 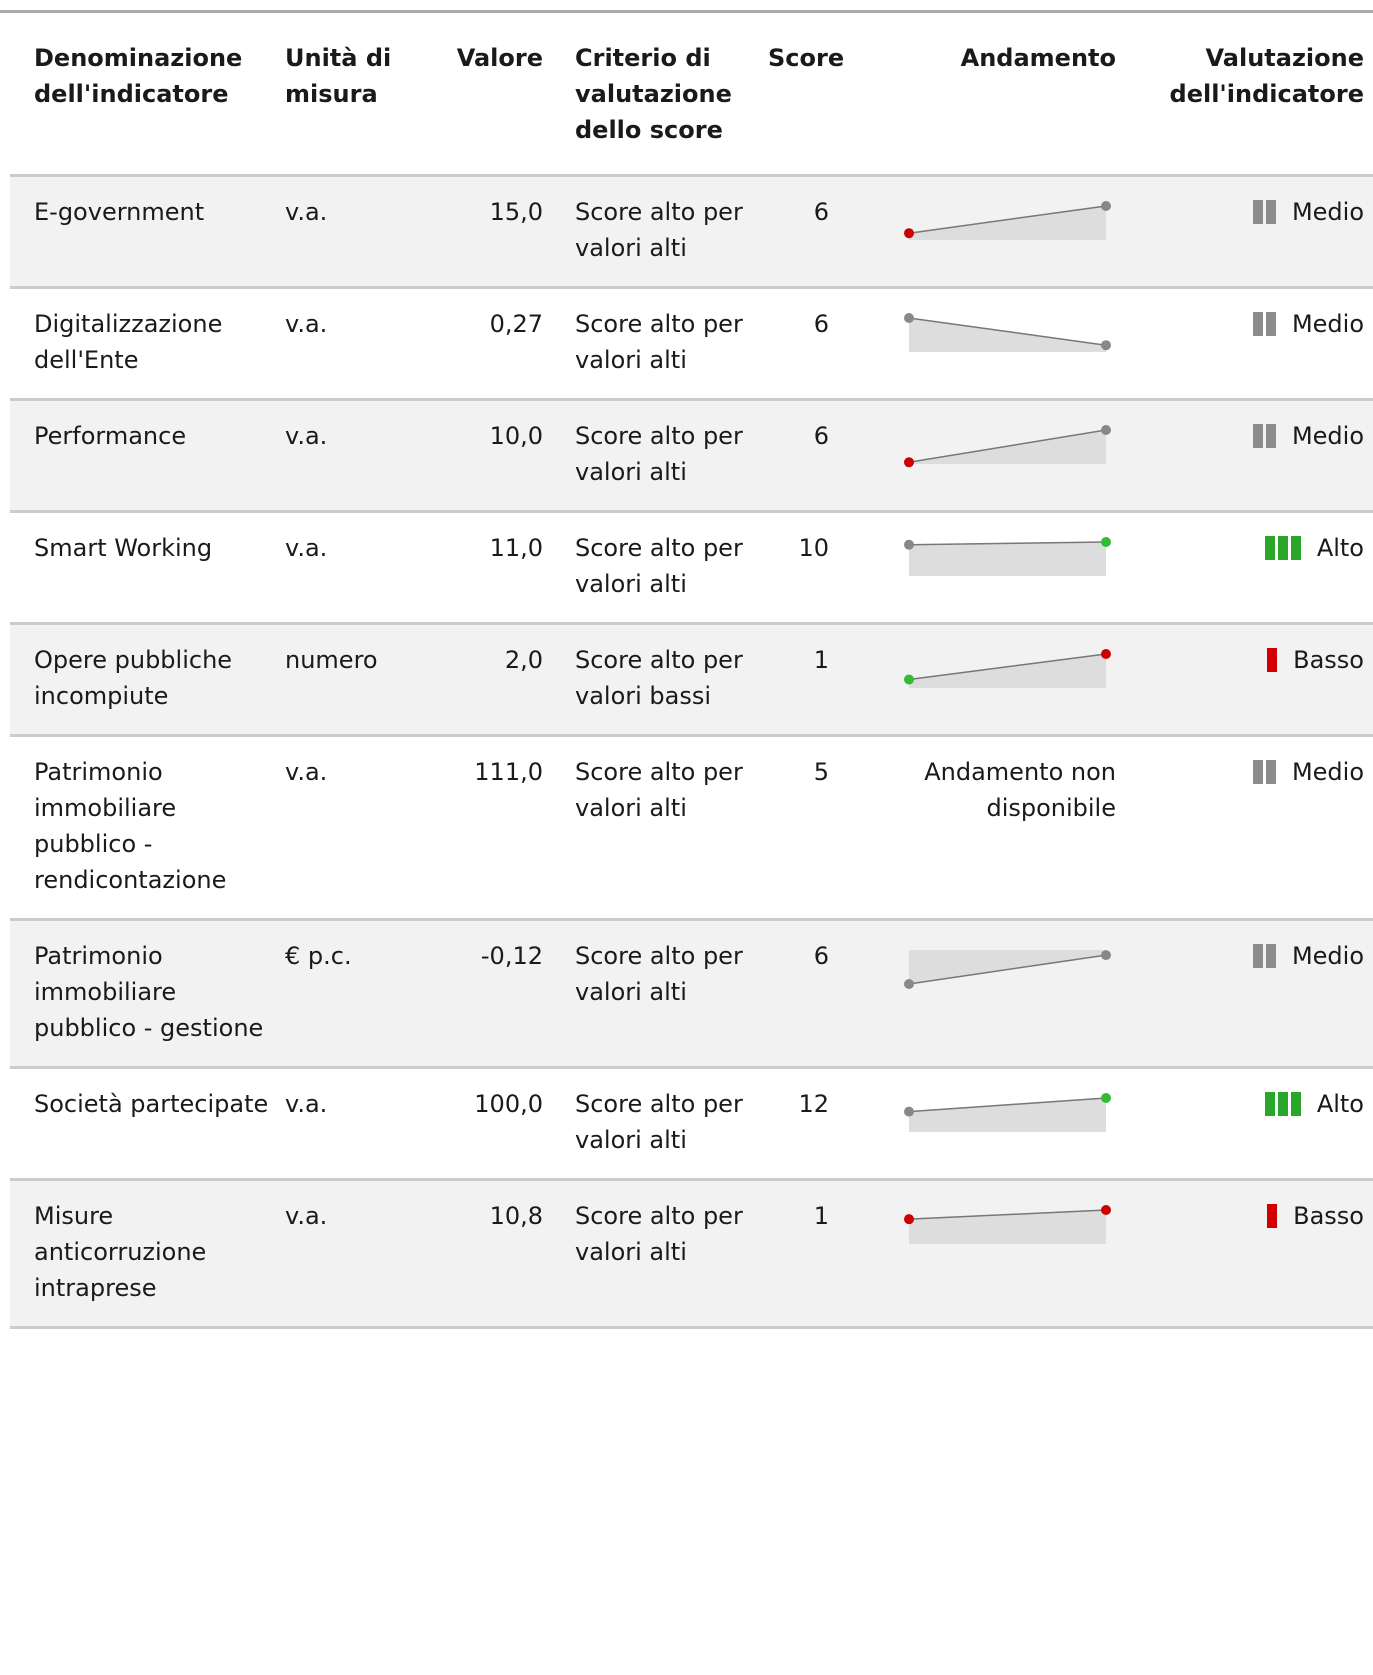 I want to click on indicator-name: Digitalizzazione dell'Ente, so click(x=147, y=344).